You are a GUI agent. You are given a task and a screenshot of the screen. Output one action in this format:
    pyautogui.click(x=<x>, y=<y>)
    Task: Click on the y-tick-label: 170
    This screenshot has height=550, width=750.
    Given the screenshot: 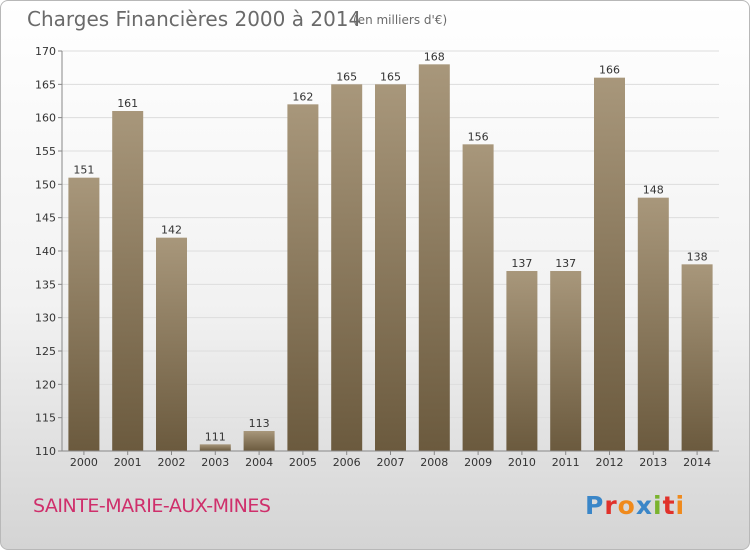 What is the action you would take?
    pyautogui.click(x=45, y=51)
    